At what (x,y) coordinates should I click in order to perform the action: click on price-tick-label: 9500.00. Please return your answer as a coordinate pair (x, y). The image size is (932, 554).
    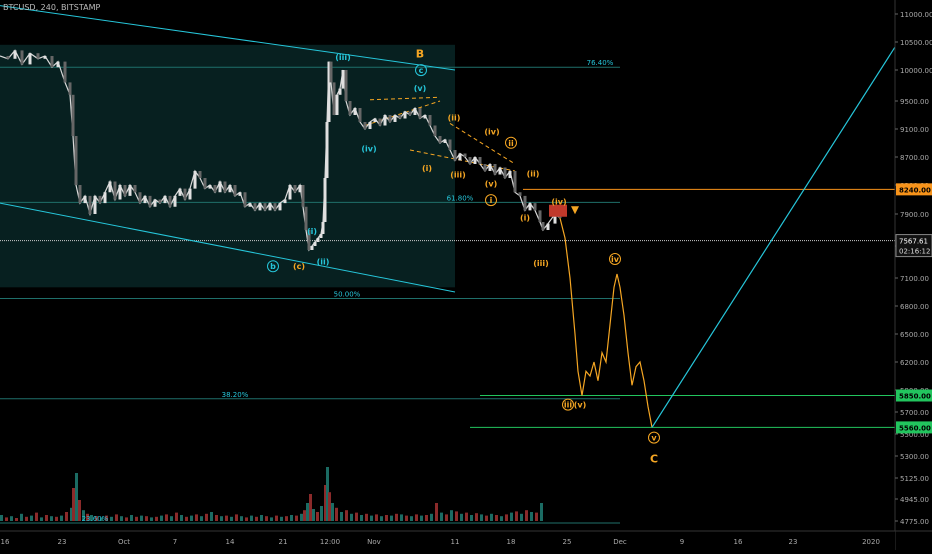
    Looking at the image, I should click on (914, 102).